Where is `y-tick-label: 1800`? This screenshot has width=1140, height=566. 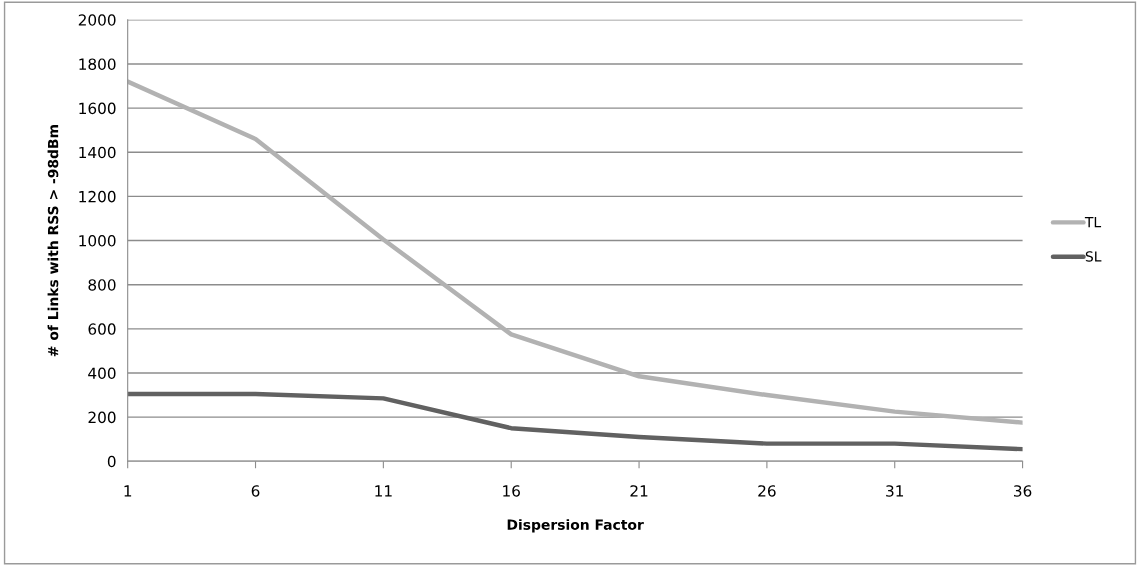 y-tick-label: 1800 is located at coordinates (97, 64).